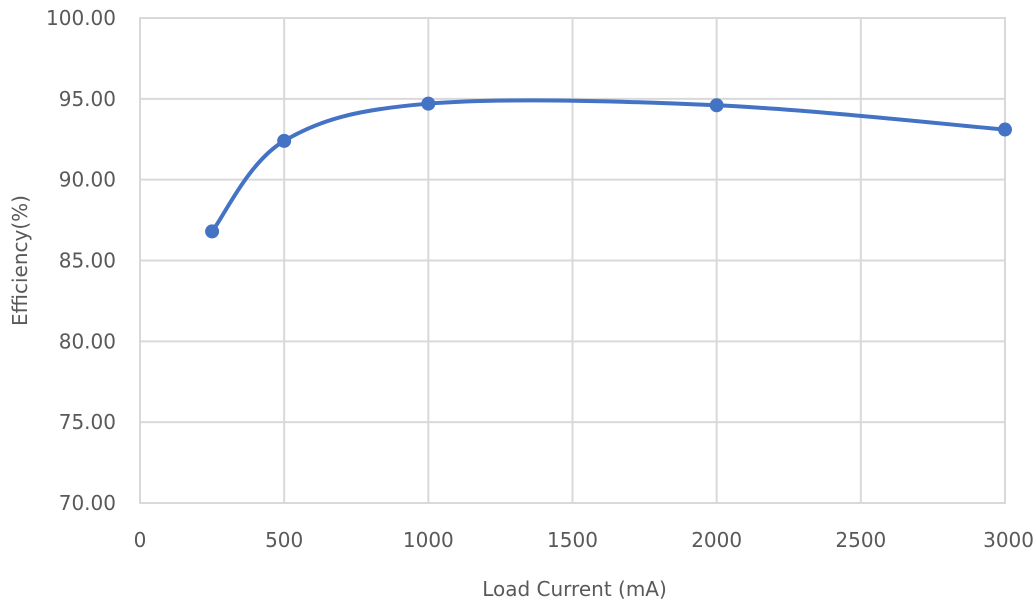 The height and width of the screenshot is (607, 1036). I want to click on x-tick-label: 2000, so click(716, 540).